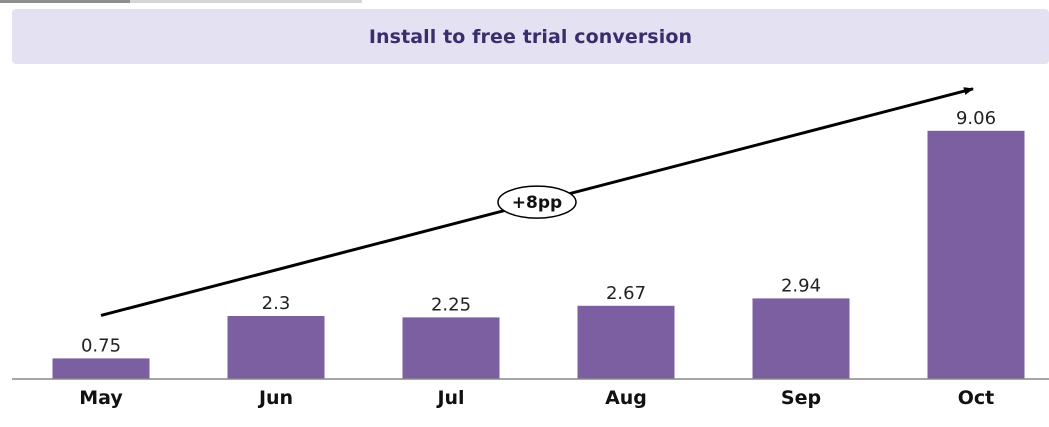  I want to click on annotation-oval, so click(537, 202).